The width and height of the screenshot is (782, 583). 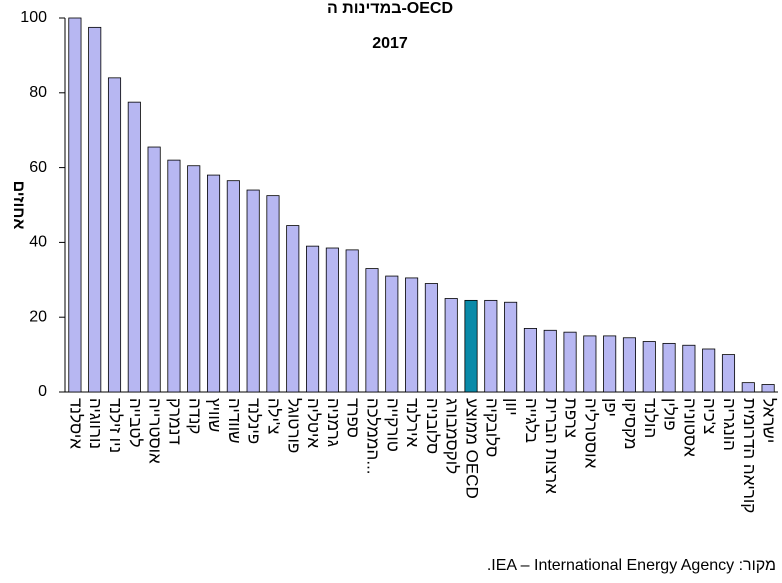 What do you see at coordinates (38, 242) in the screenshot?
I see `y-tick-label: 40` at bounding box center [38, 242].